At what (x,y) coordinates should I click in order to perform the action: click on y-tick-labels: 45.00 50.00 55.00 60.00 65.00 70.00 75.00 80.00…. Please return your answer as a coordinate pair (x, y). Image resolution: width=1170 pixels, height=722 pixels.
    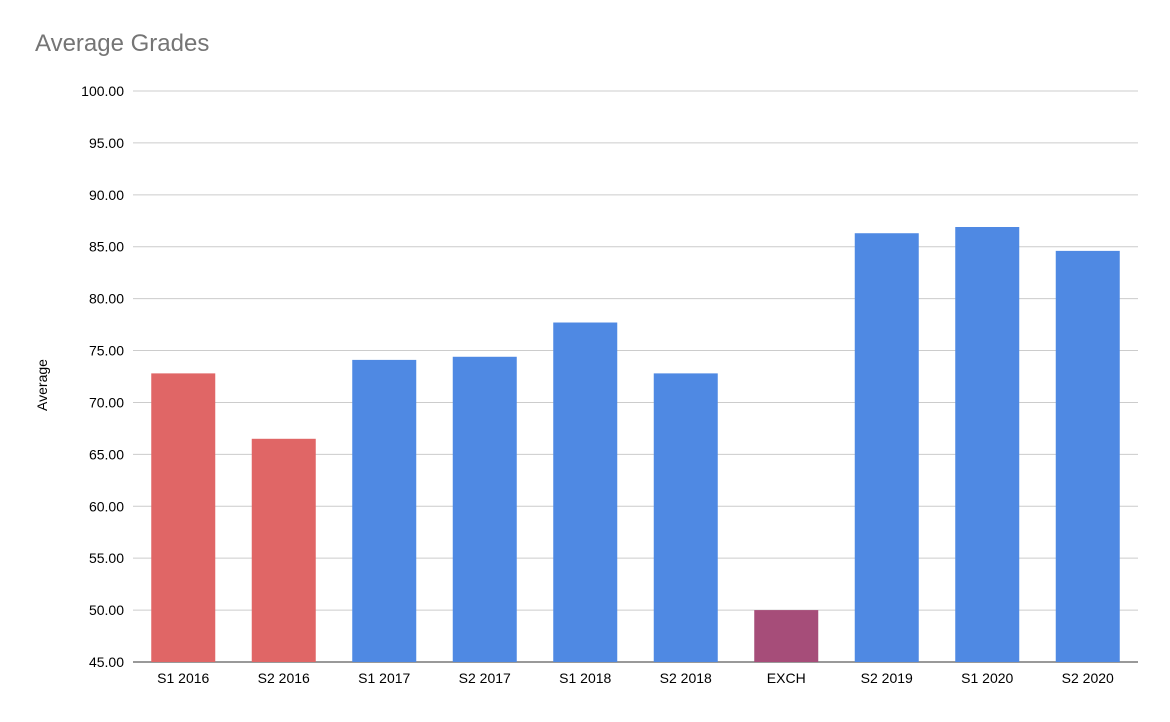
    Looking at the image, I should click on (102, 376).